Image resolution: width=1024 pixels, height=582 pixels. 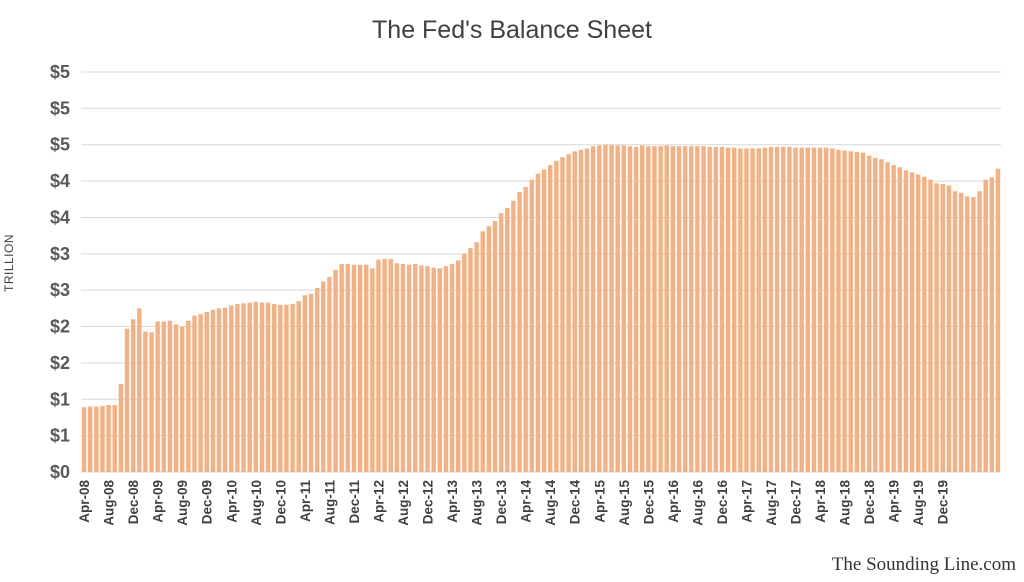 I want to click on x-tick-label: Apr-13, so click(x=452, y=501).